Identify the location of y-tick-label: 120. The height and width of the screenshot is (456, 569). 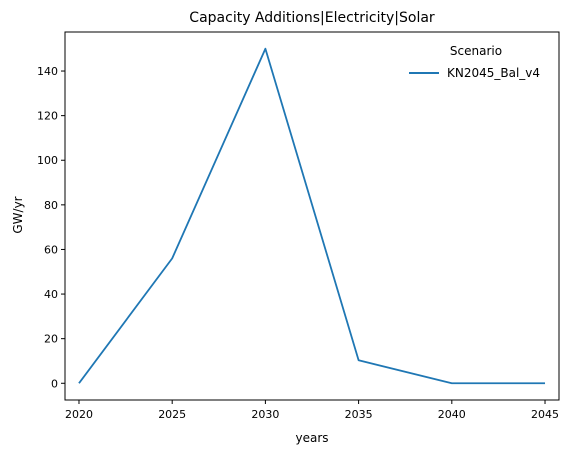
(47, 116).